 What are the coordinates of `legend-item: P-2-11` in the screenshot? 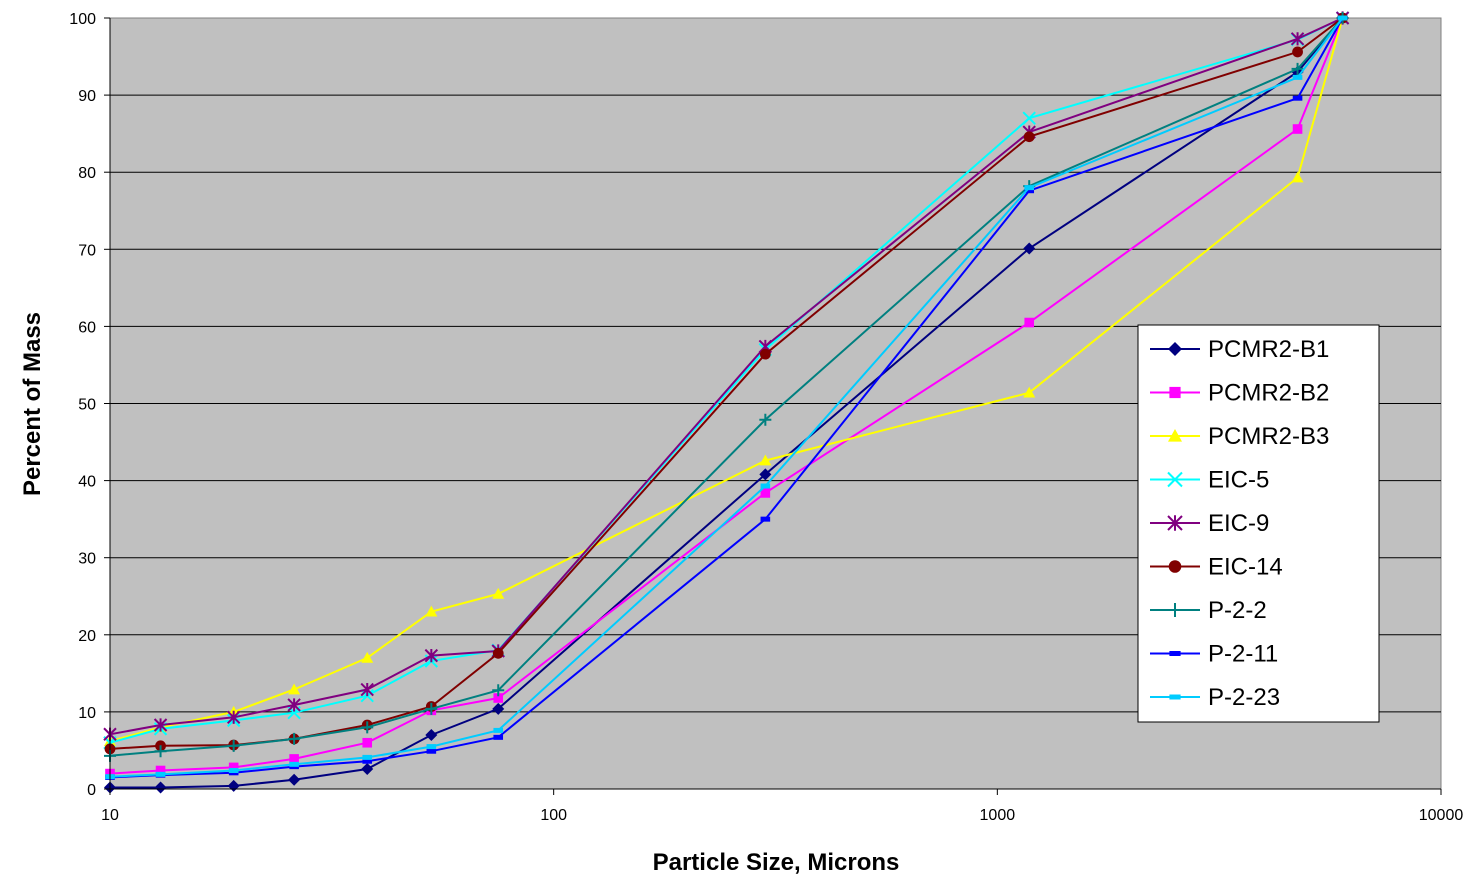 It's located at (1214, 654).